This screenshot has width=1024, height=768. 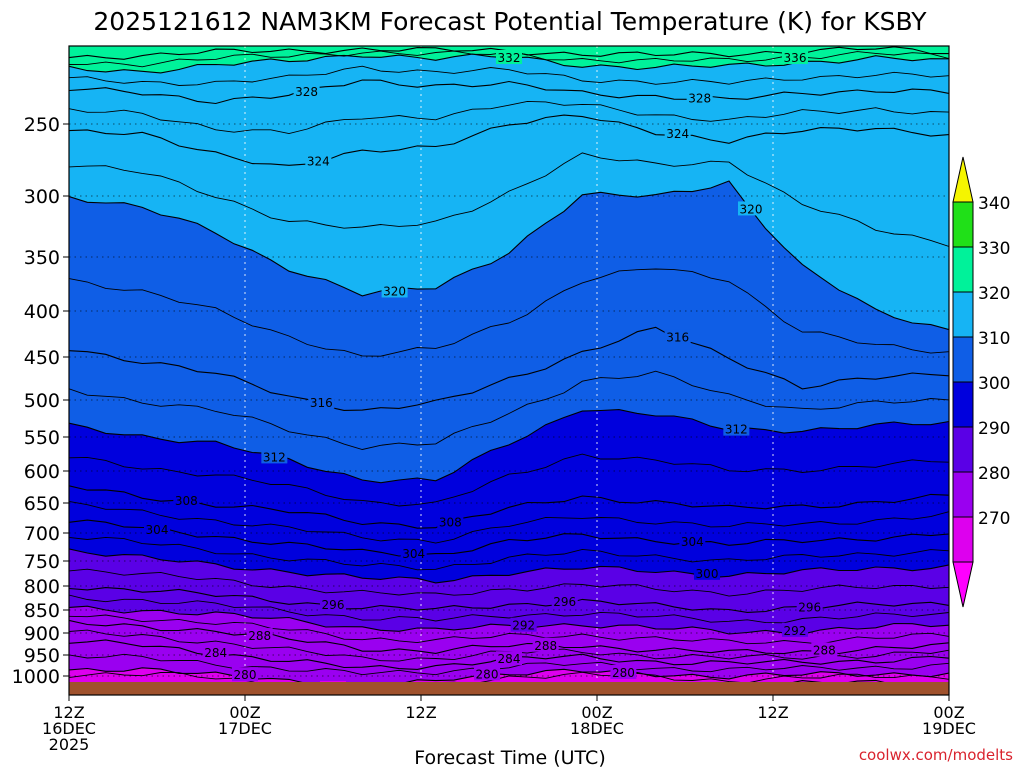 I want to click on contour-label: 336, so click(x=795, y=58).